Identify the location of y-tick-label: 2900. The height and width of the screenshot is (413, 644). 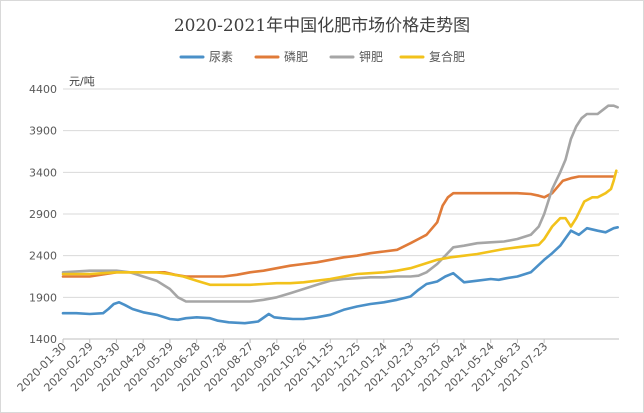
(43, 214).